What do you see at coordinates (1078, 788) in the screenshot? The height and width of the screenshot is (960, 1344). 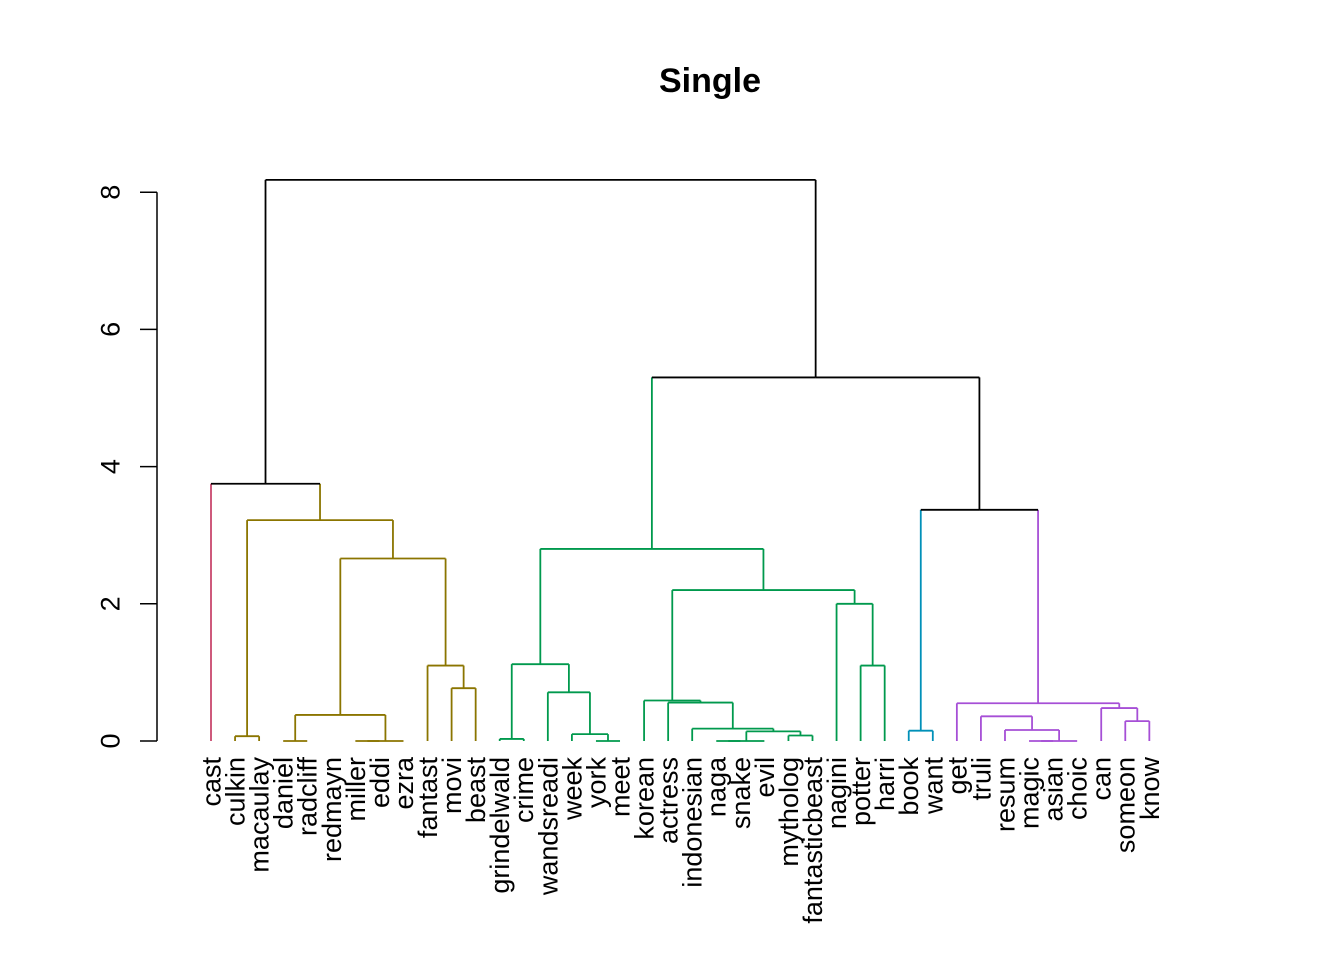 I see `leaf-label: choic` at bounding box center [1078, 788].